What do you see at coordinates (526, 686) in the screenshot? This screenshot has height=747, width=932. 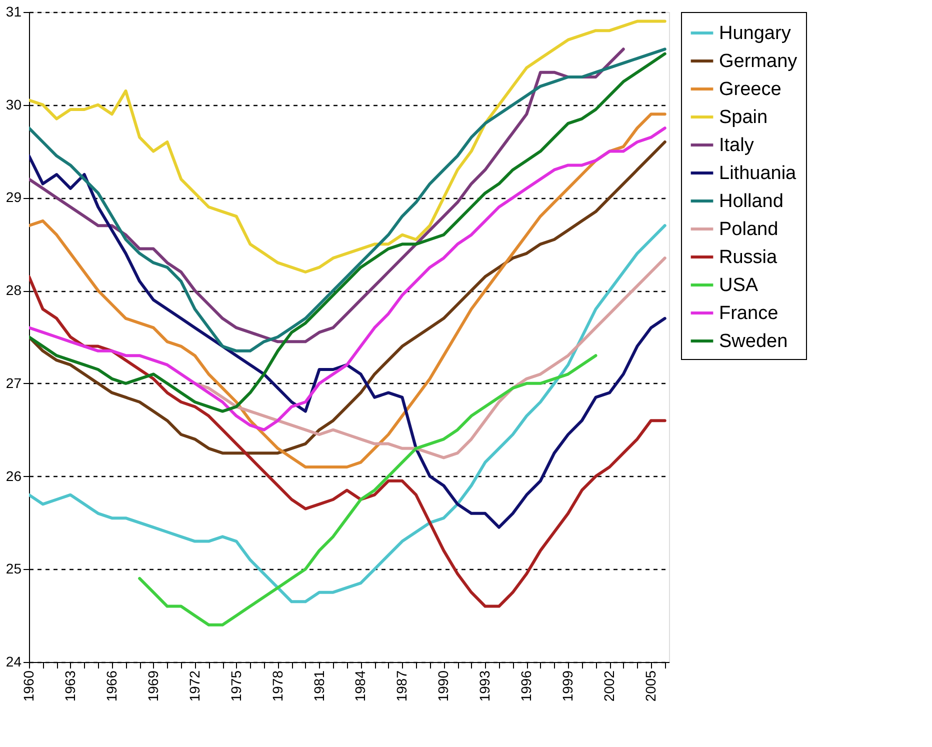 I see `x-tick-label: 1996` at bounding box center [526, 686].